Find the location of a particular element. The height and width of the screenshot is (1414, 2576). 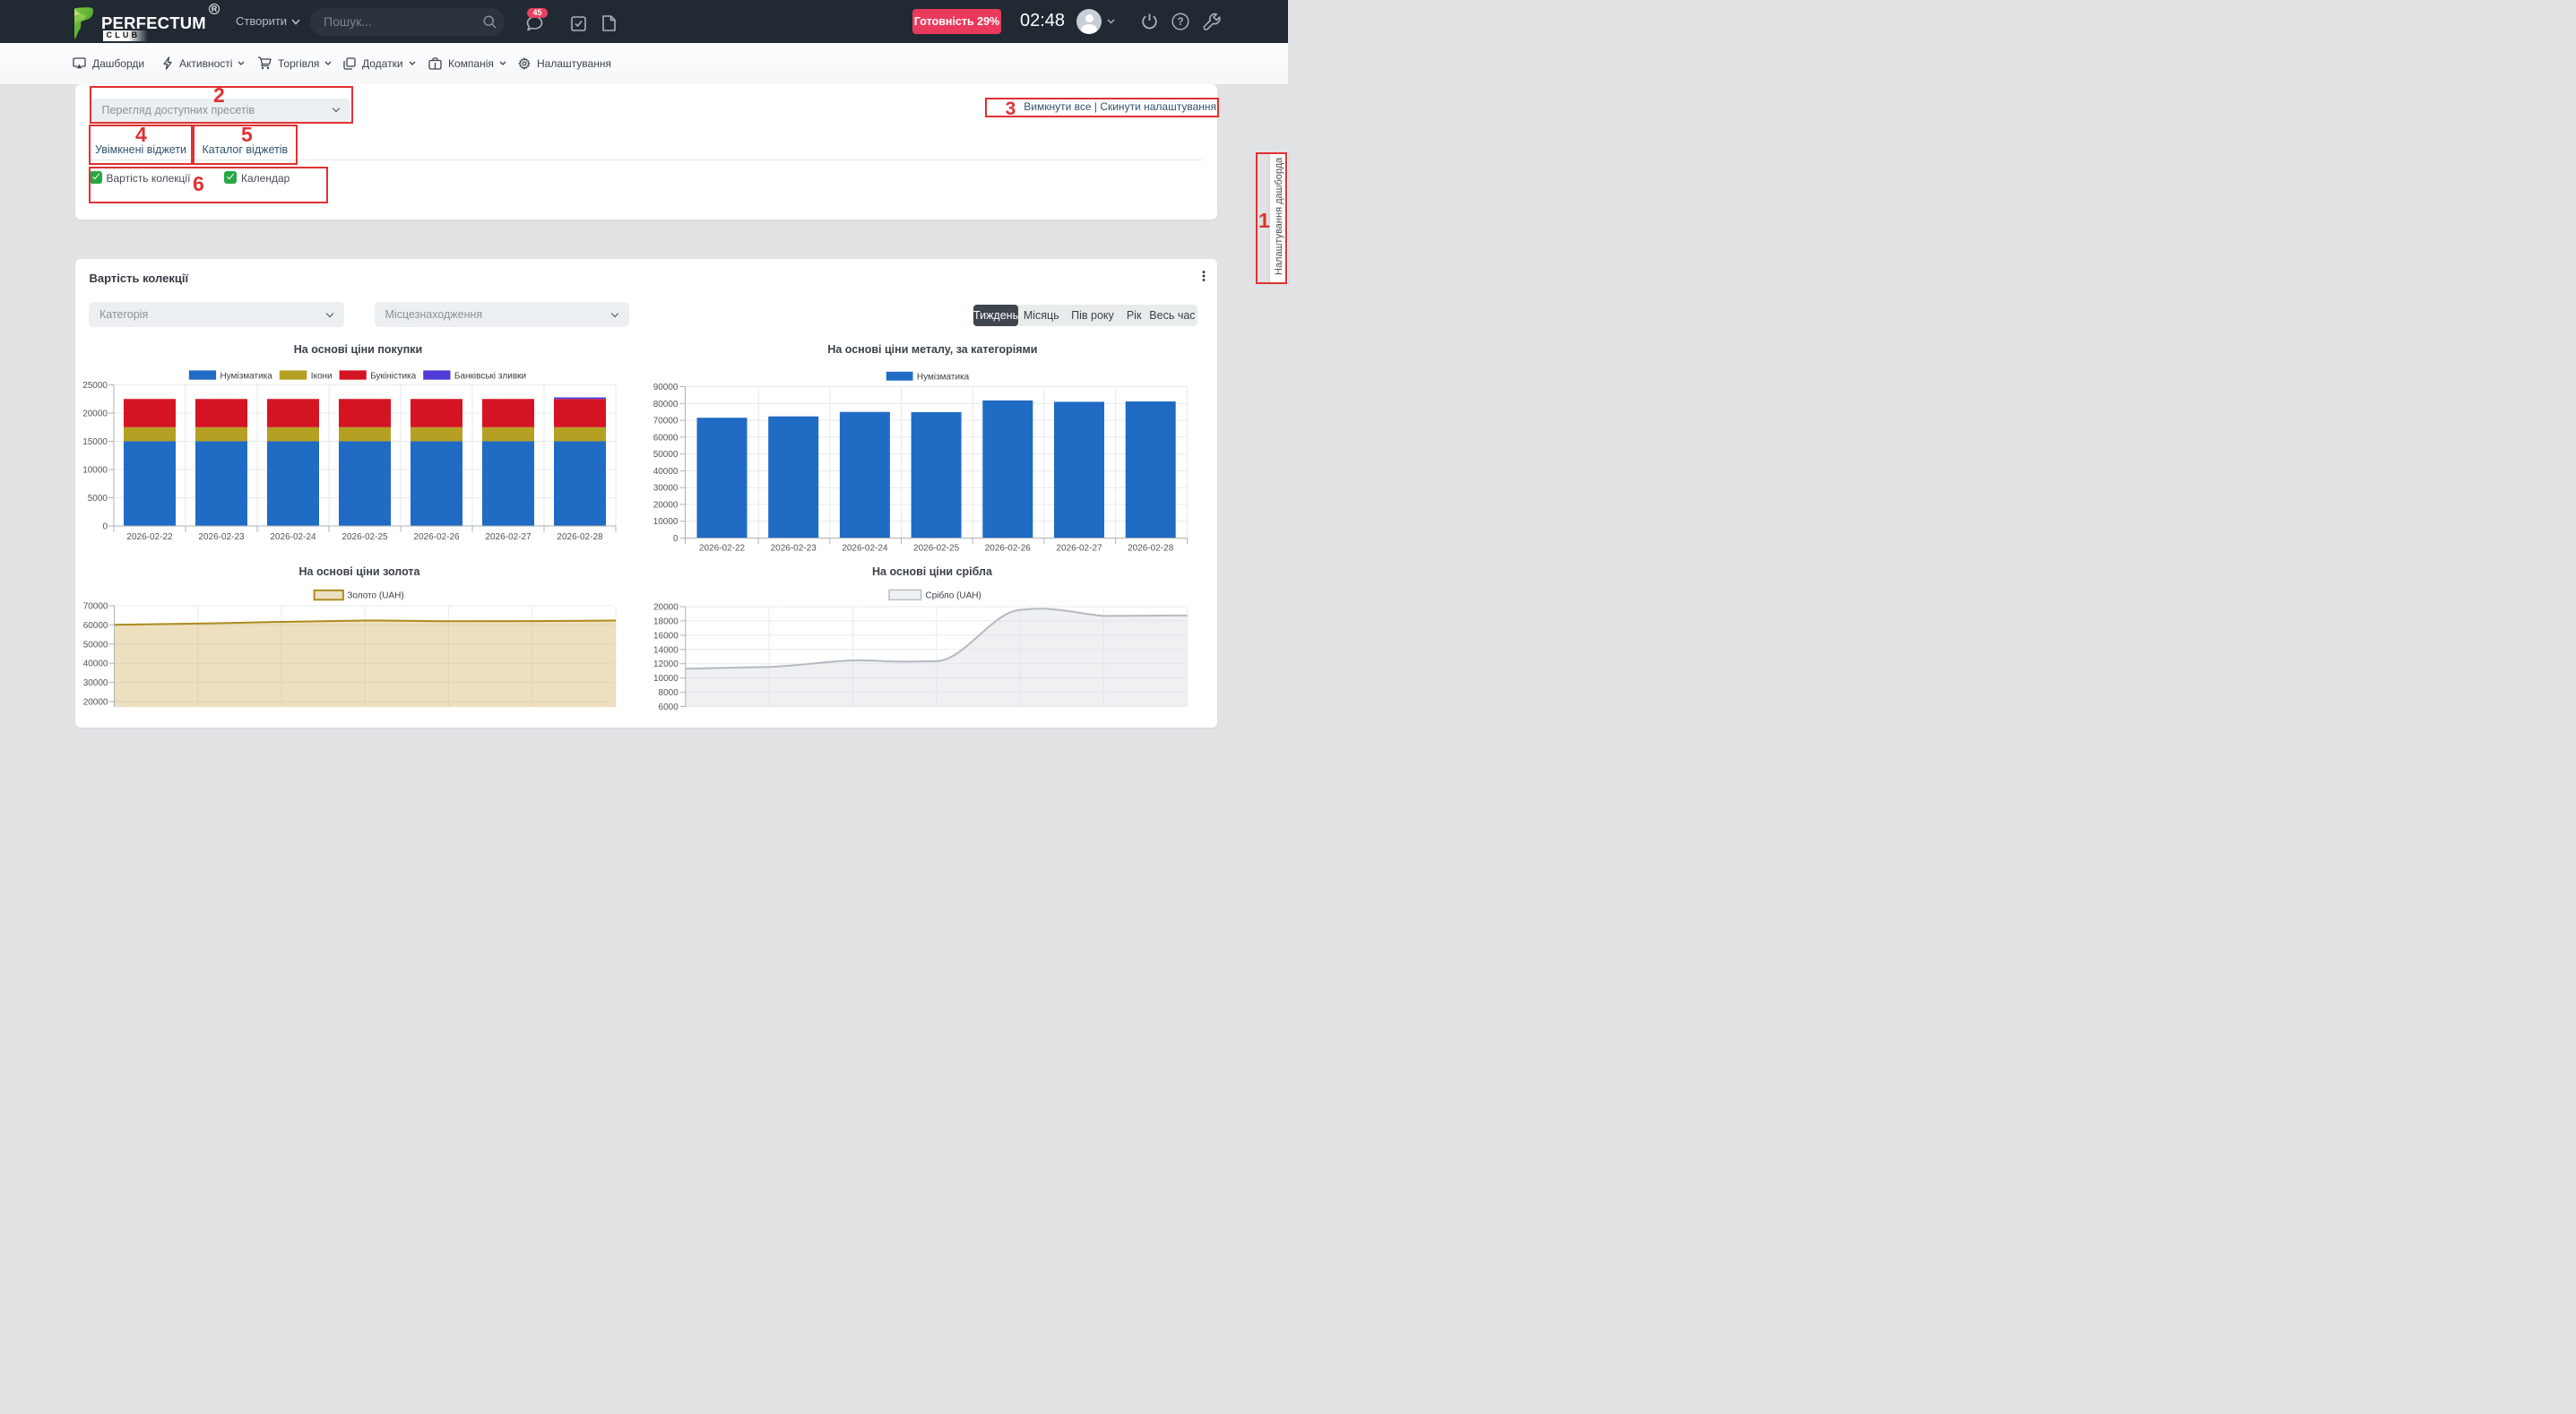

svg-text: 80000 is located at coordinates (665, 405).